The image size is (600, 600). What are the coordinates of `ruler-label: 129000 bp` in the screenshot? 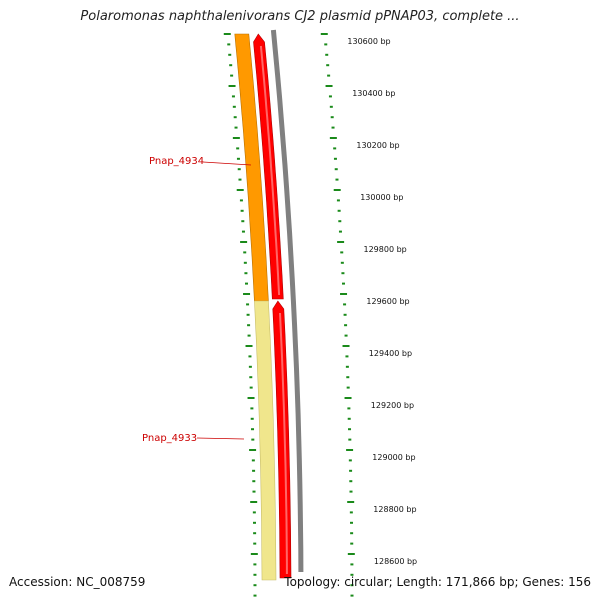 It's located at (393, 457).